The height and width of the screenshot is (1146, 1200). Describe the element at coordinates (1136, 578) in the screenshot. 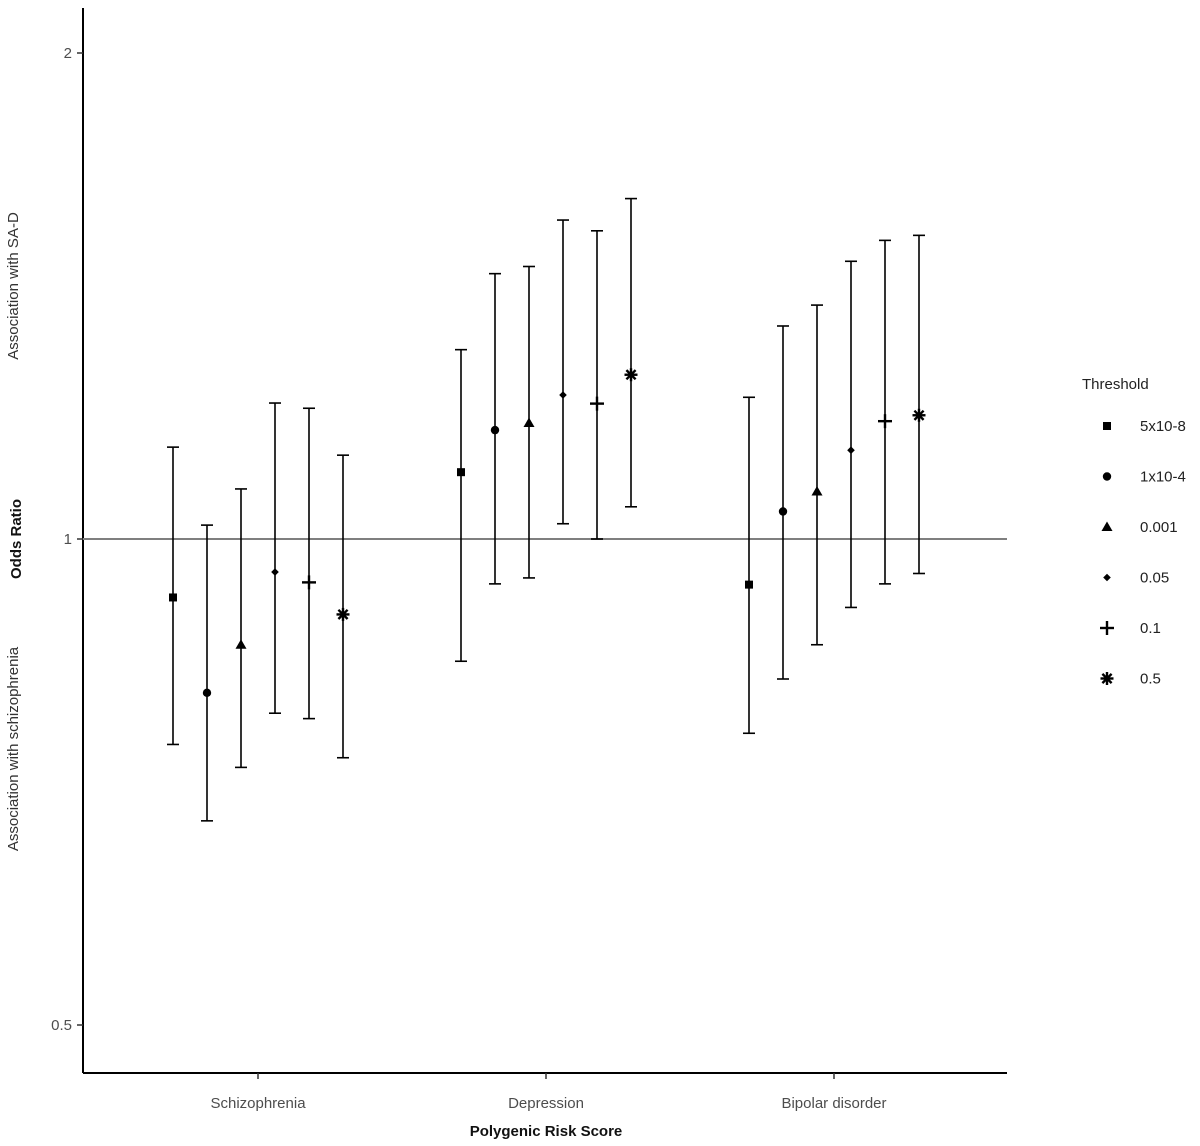

I see `legend-item: 0.05` at that location.